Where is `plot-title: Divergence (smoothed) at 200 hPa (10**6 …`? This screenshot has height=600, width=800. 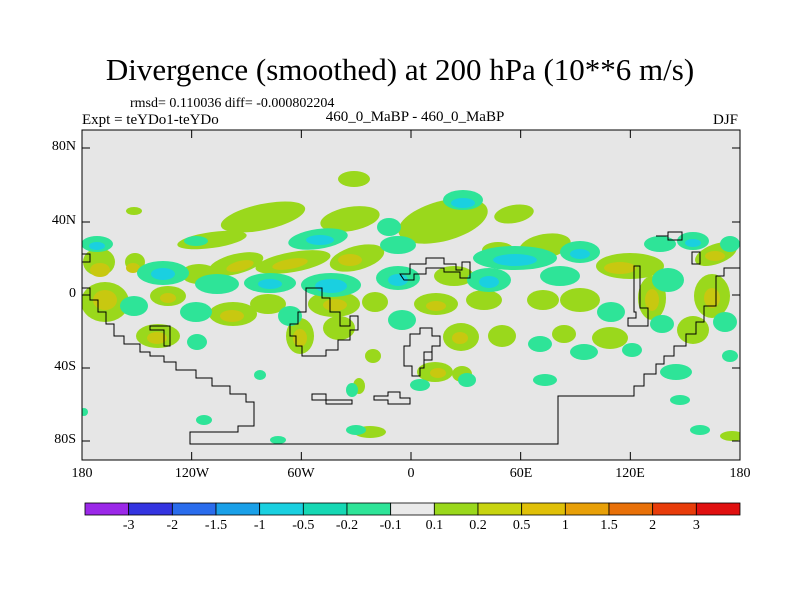 plot-title: Divergence (smoothed) at 200 hPa (10**6 … is located at coordinates (400, 69).